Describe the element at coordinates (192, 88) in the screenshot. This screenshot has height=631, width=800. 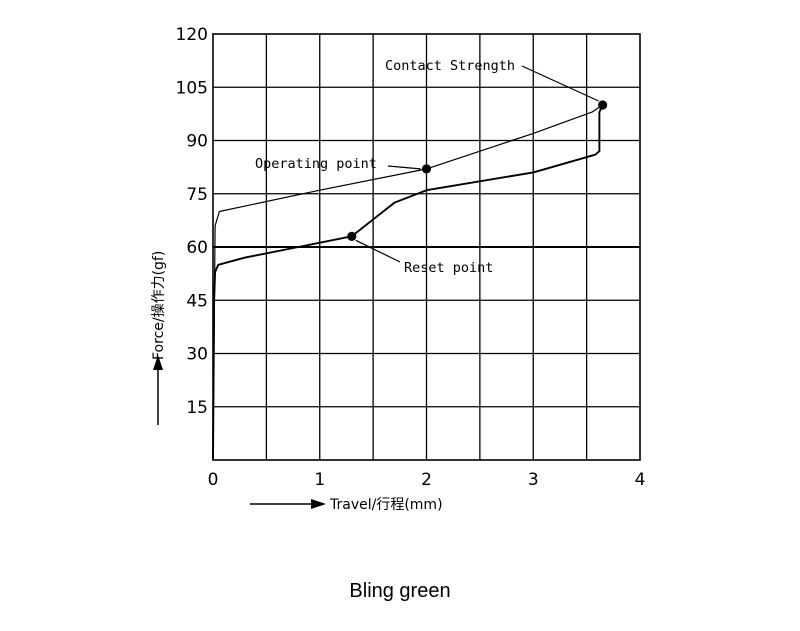
I see `y-tick-label: 105` at that location.